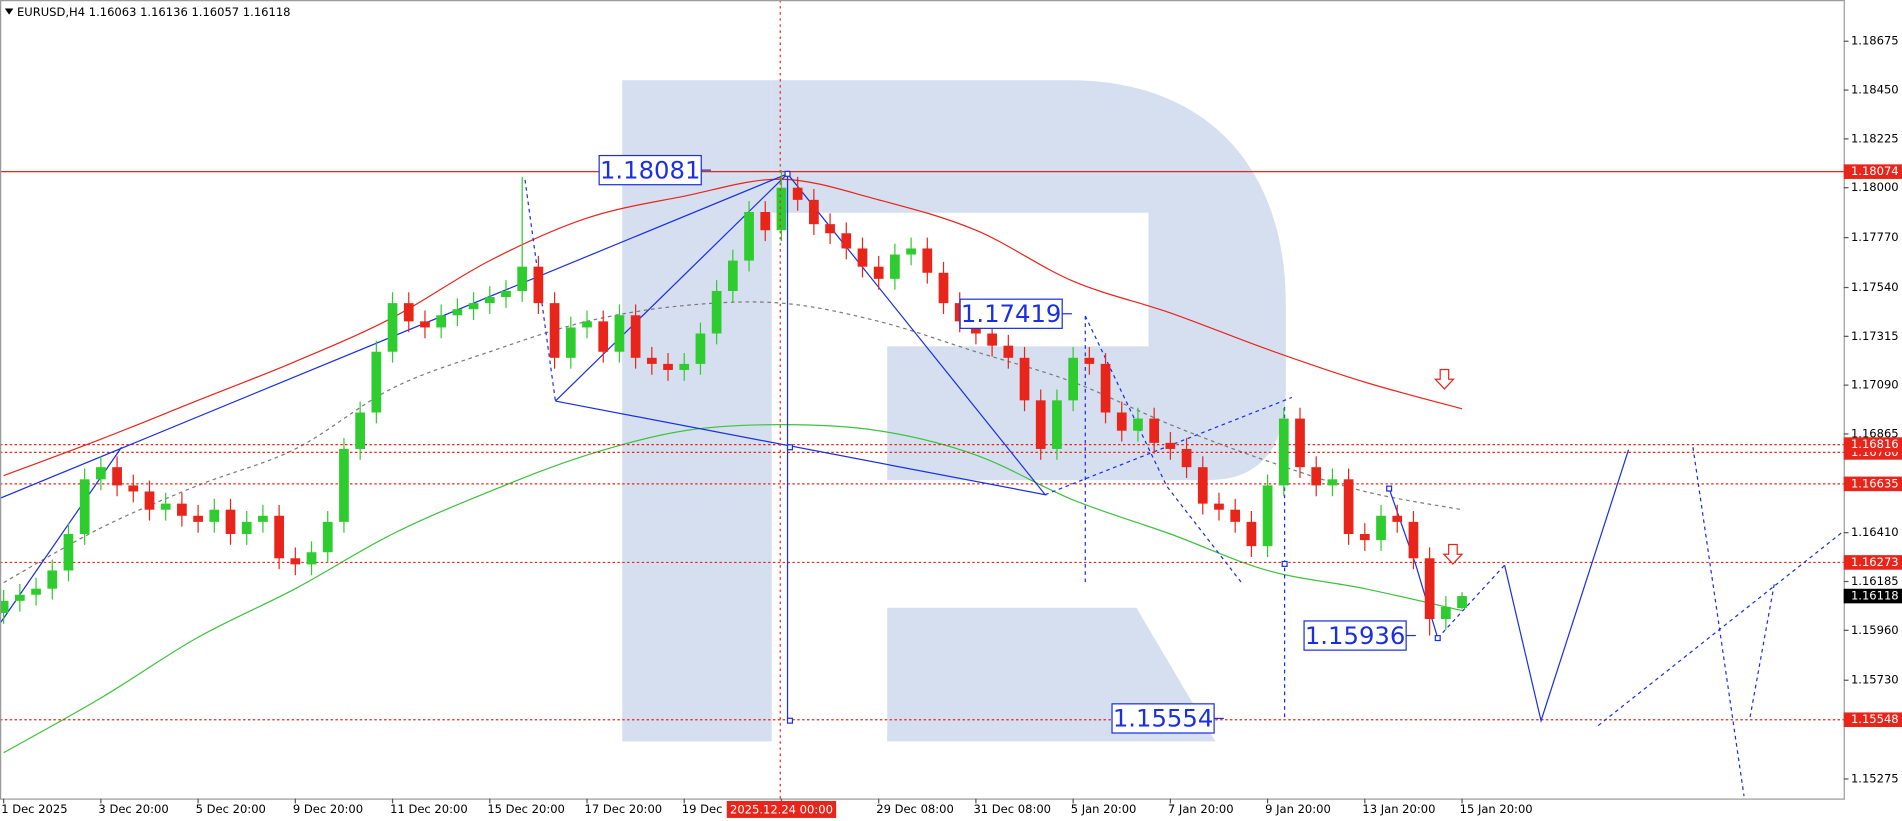 The height and width of the screenshot is (821, 1902). What do you see at coordinates (215, 12) in the screenshot?
I see `low-value: 1.16057` at bounding box center [215, 12].